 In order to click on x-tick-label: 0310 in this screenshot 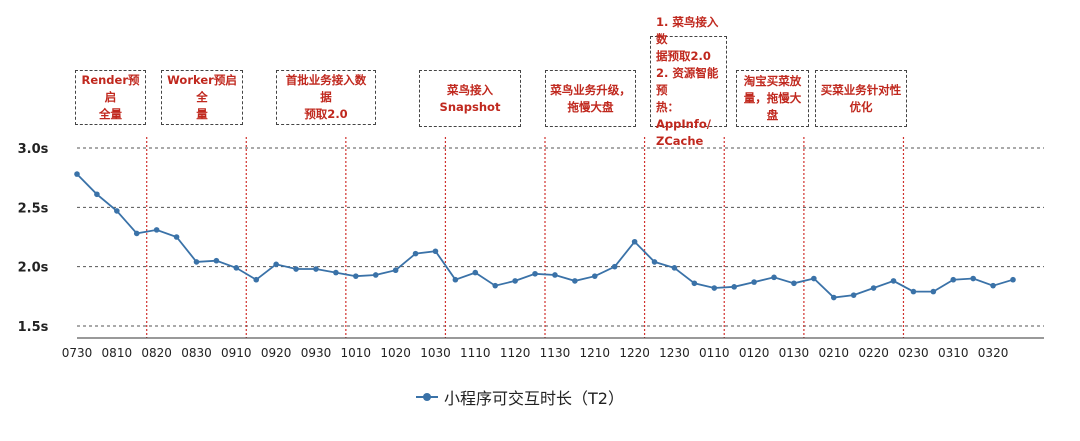, I will do `click(953, 353)`.